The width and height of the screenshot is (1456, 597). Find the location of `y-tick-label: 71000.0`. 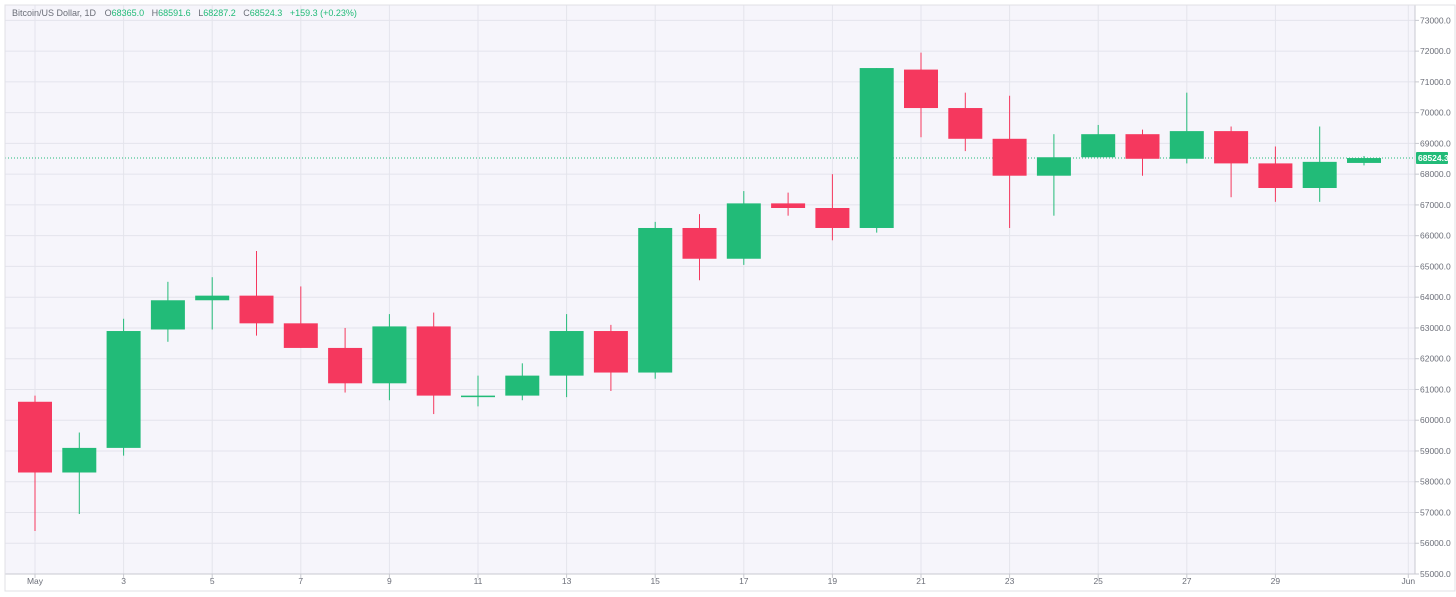

y-tick-label: 71000.0 is located at coordinates (1435, 82).